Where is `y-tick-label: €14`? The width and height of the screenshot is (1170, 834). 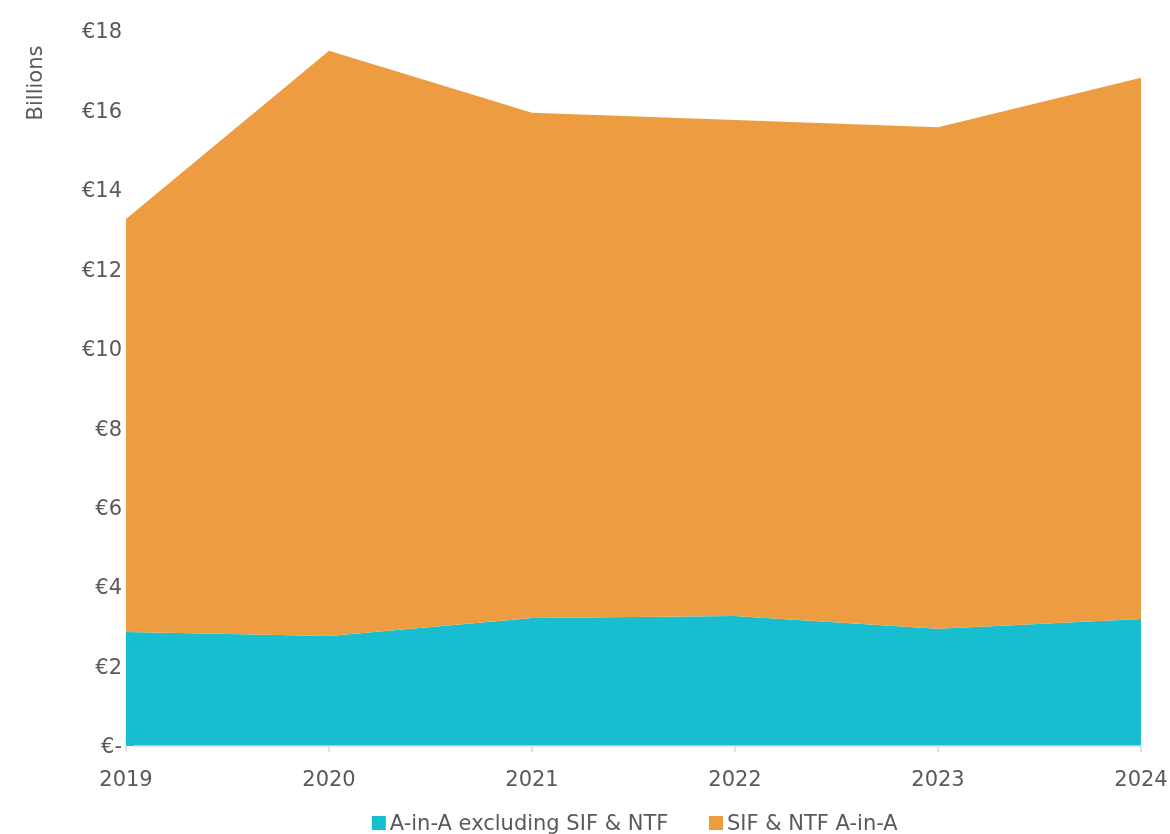 y-tick-label: €14 is located at coordinates (101, 190).